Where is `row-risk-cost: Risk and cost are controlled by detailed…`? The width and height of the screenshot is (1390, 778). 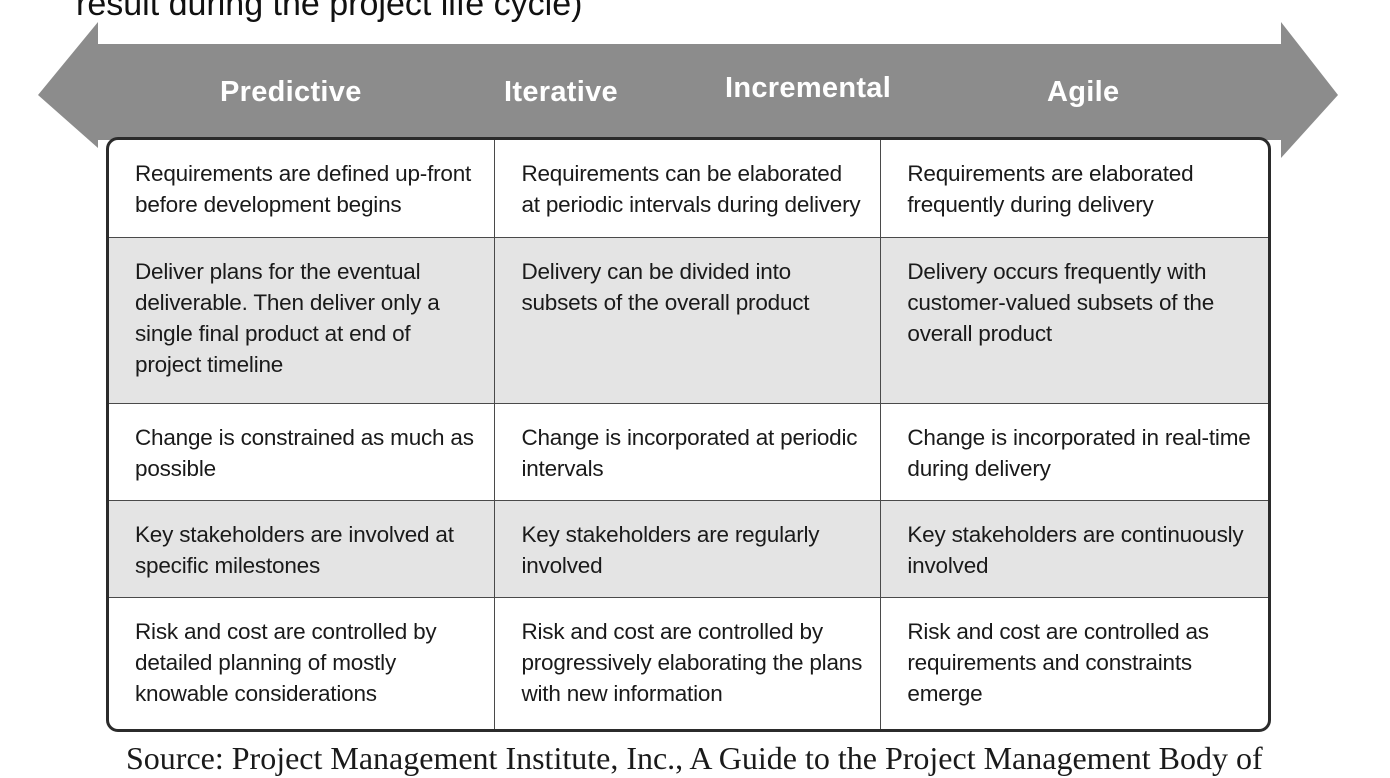
row-risk-cost: Risk and cost are controlled by detailed… is located at coordinates (688, 662).